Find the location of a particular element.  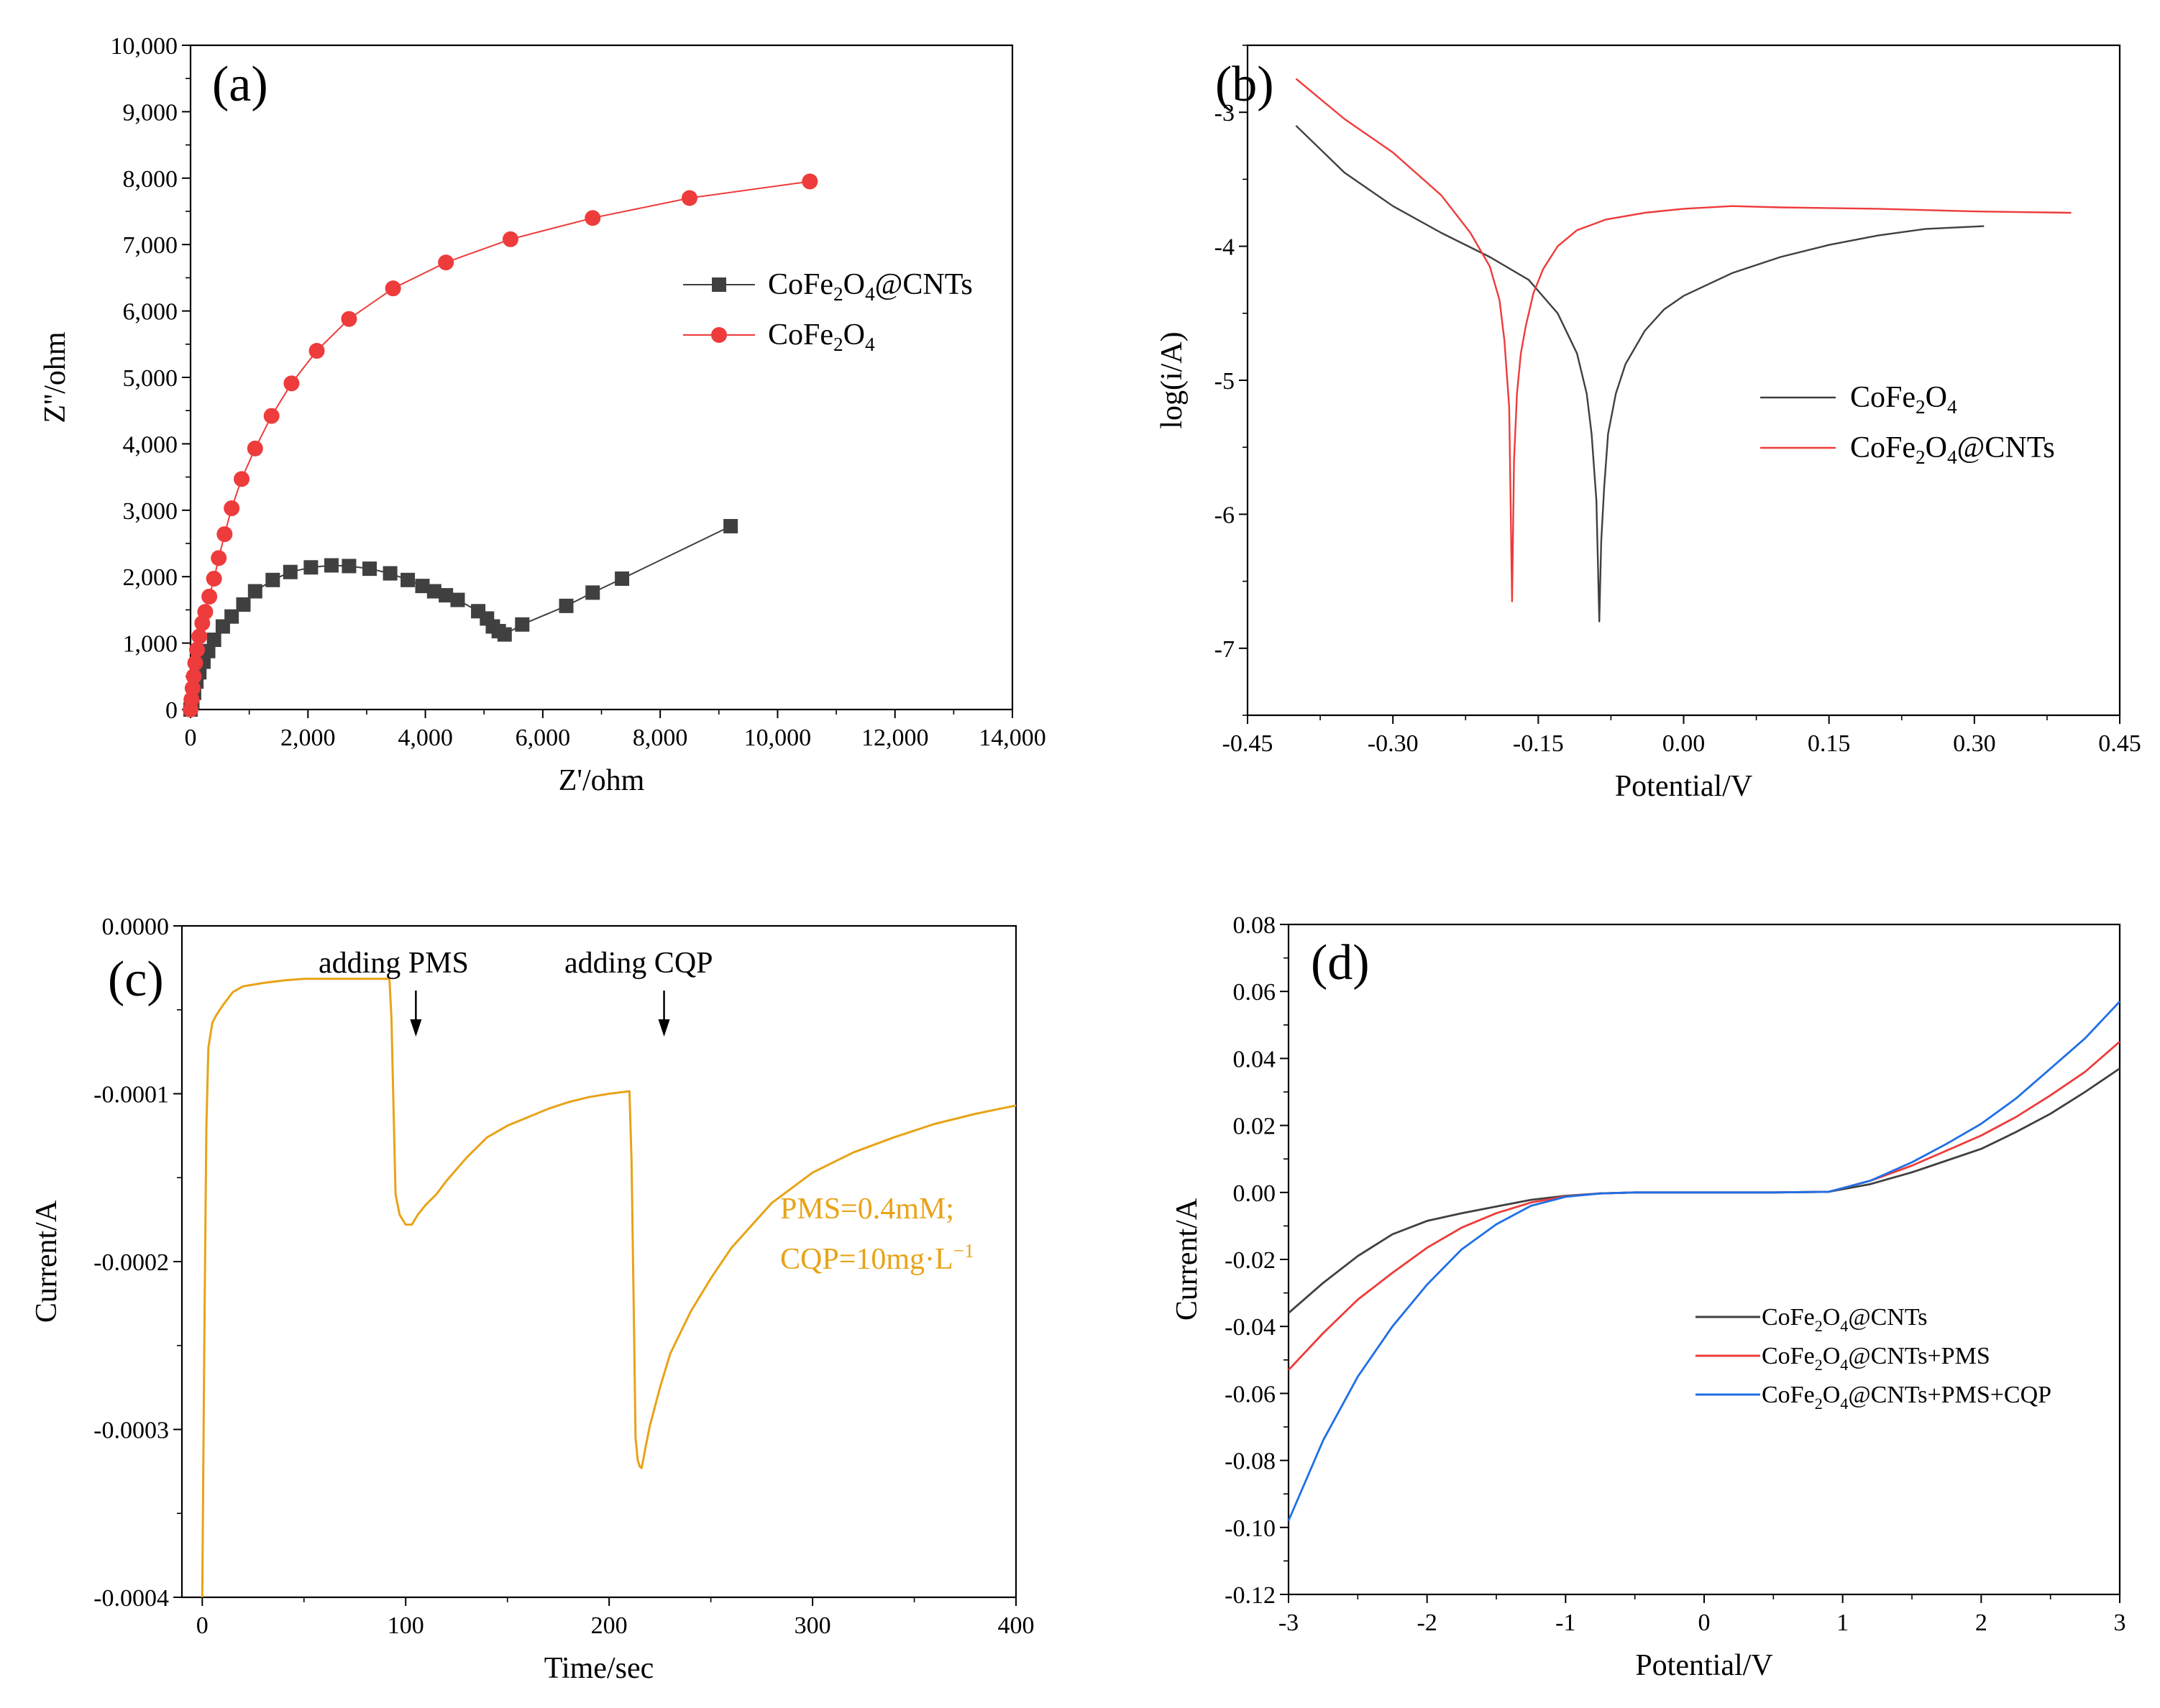

x-tick-label: -0.15 is located at coordinates (1538, 743).